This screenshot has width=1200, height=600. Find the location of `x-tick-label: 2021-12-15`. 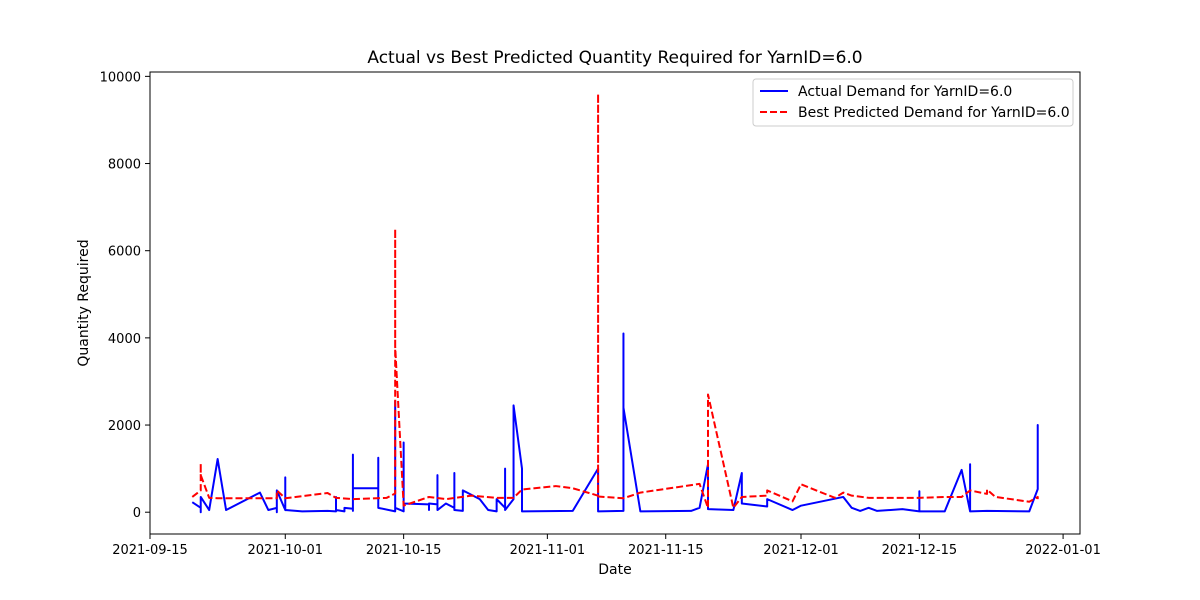

x-tick-label: 2021-12-15 is located at coordinates (920, 550).